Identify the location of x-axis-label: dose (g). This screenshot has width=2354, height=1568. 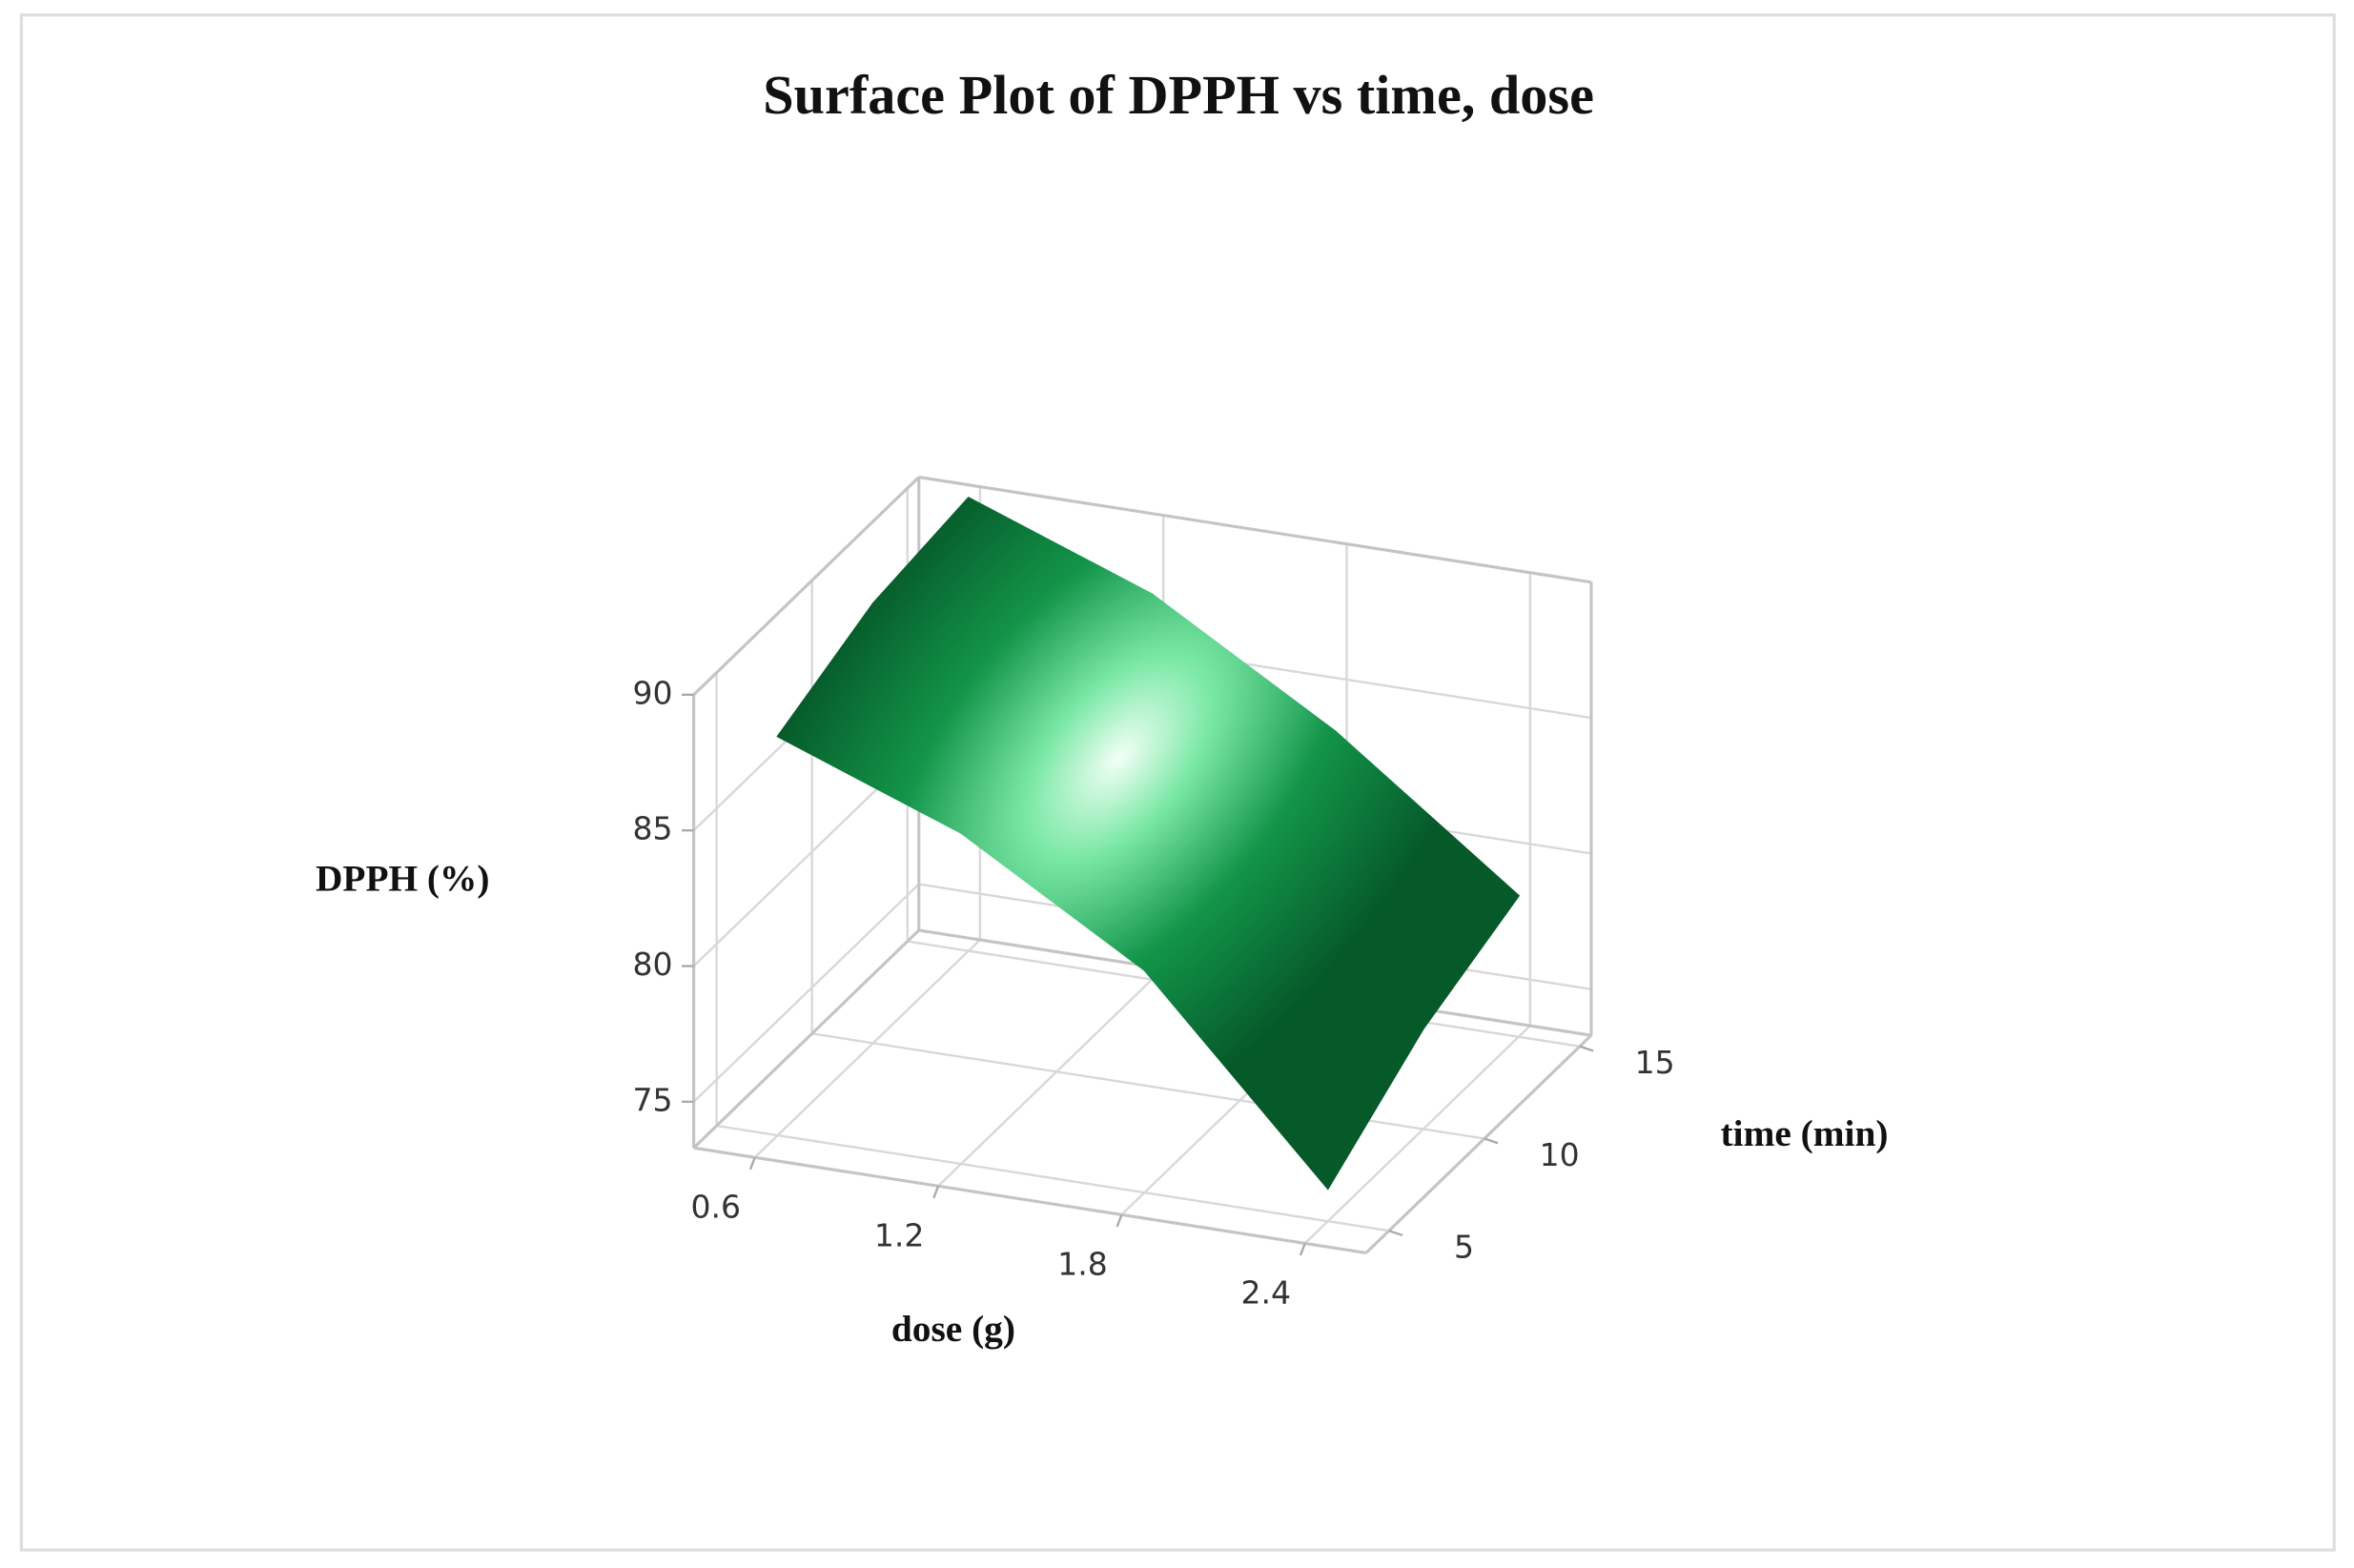
(953, 1329).